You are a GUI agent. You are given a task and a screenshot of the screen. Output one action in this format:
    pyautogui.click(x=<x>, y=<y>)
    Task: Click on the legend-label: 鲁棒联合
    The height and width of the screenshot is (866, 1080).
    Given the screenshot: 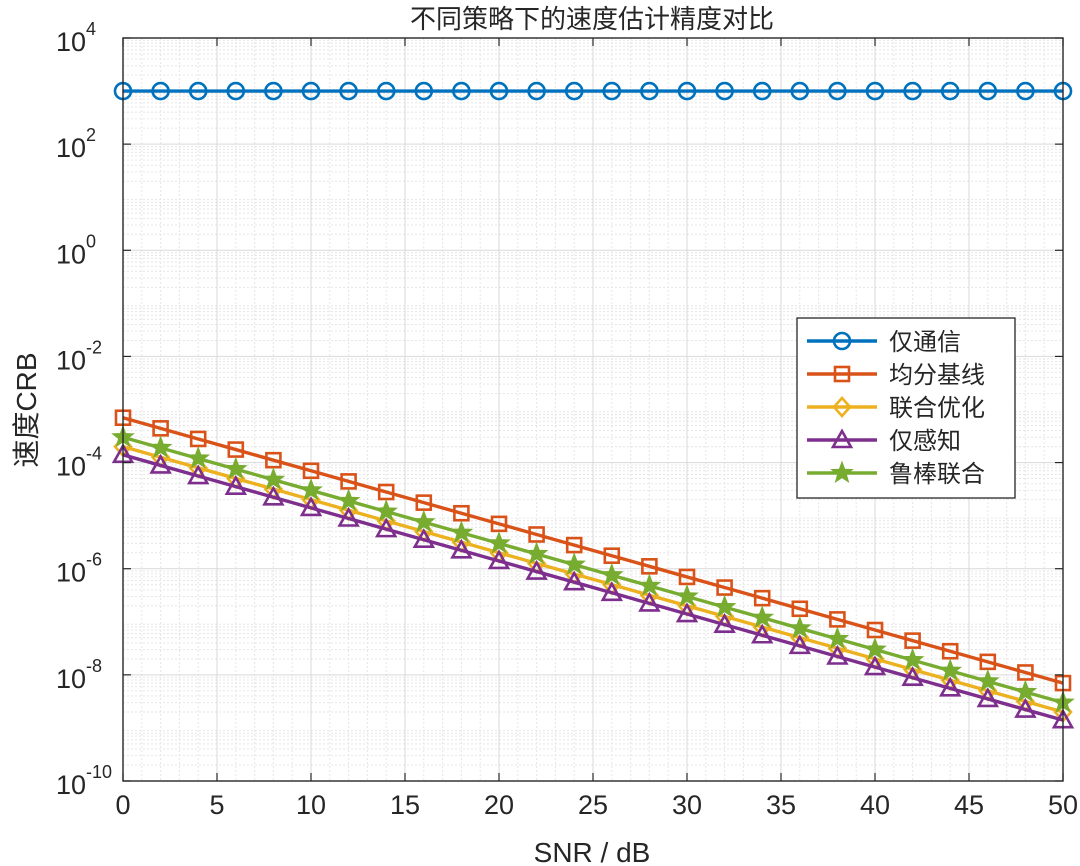 What is the action you would take?
    pyautogui.click(x=937, y=474)
    